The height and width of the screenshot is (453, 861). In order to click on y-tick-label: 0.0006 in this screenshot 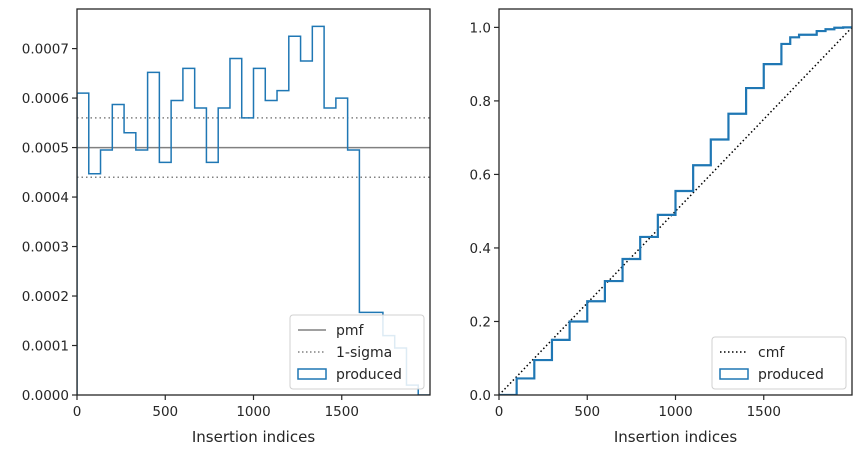, I will do `click(45, 99)`.